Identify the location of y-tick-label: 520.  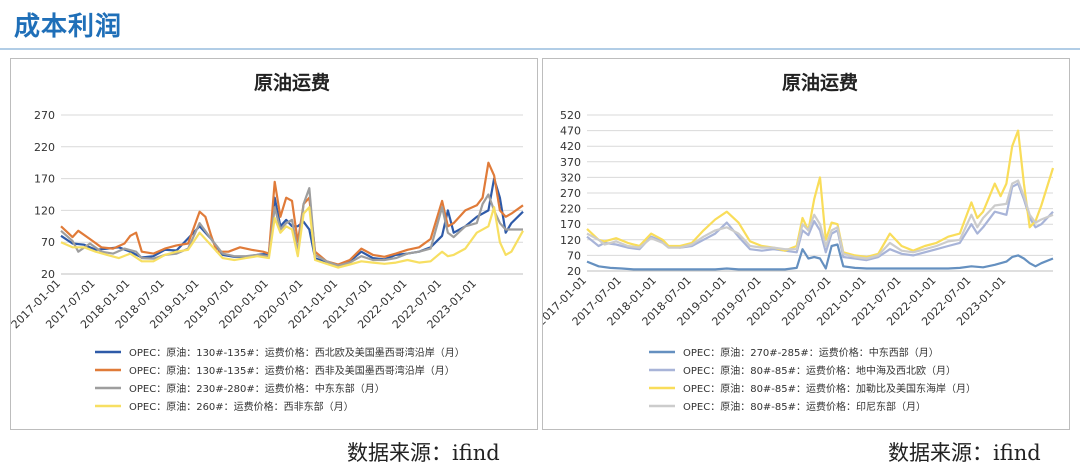
(570, 115).